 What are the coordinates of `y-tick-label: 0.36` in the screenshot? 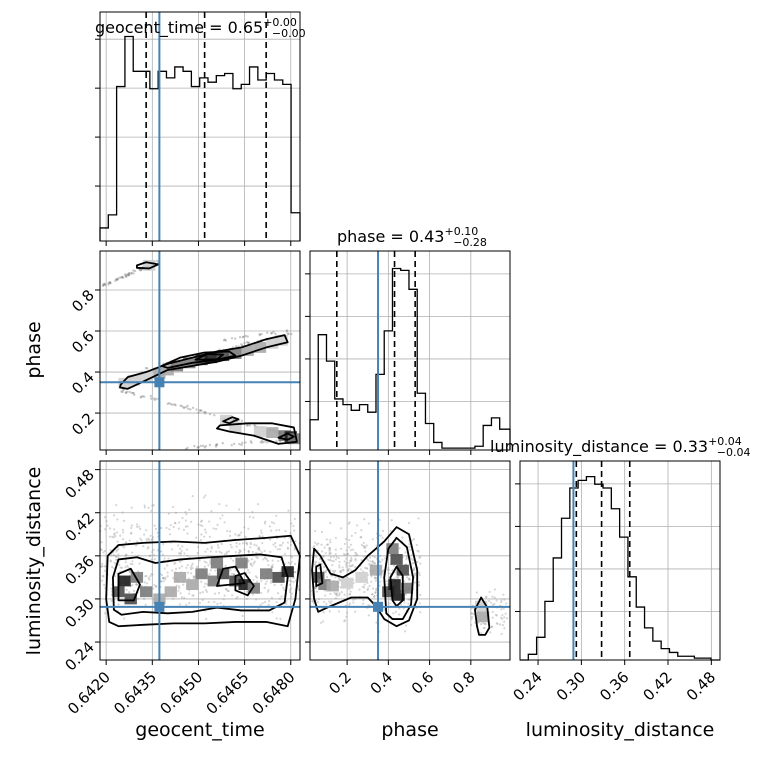 It's located at (79, 570).